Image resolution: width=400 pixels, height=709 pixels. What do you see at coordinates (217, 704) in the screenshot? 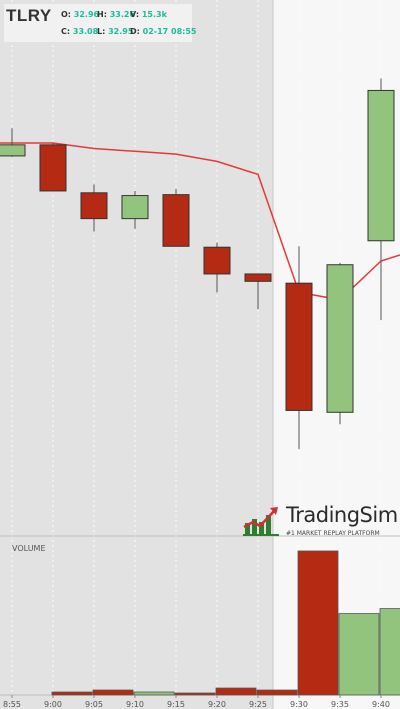
I see `x-tick-label: 9:20` at bounding box center [217, 704].